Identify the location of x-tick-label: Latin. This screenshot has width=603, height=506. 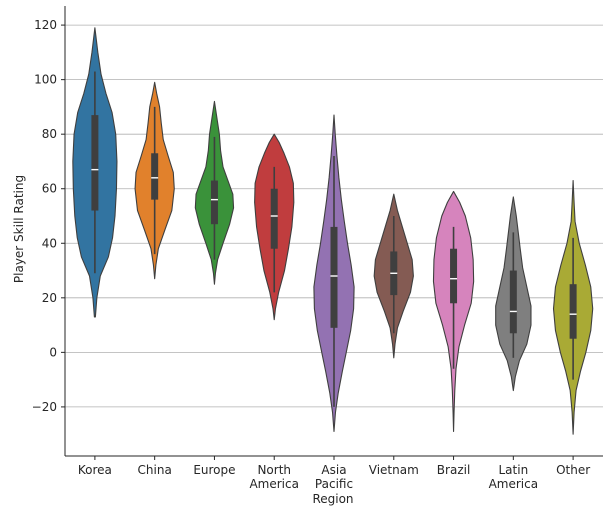
(513, 470).